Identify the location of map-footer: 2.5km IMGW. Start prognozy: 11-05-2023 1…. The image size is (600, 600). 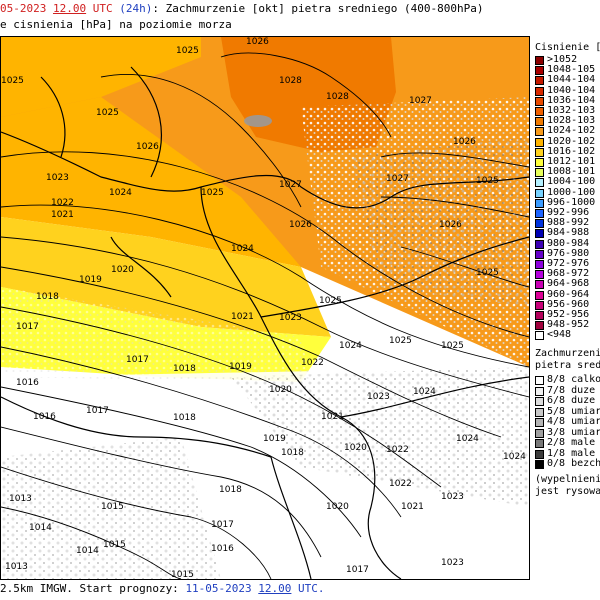
(162, 588).